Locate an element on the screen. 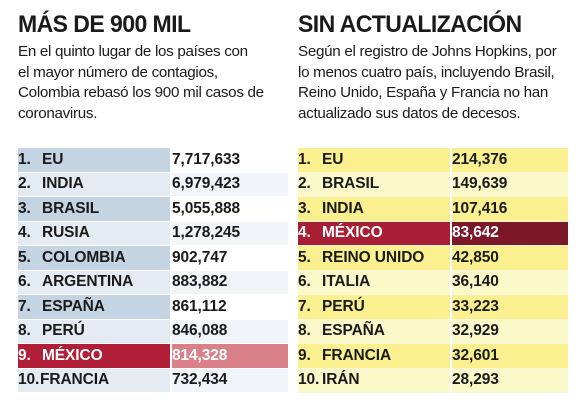  value-cell: 28,293 is located at coordinates (509, 380).